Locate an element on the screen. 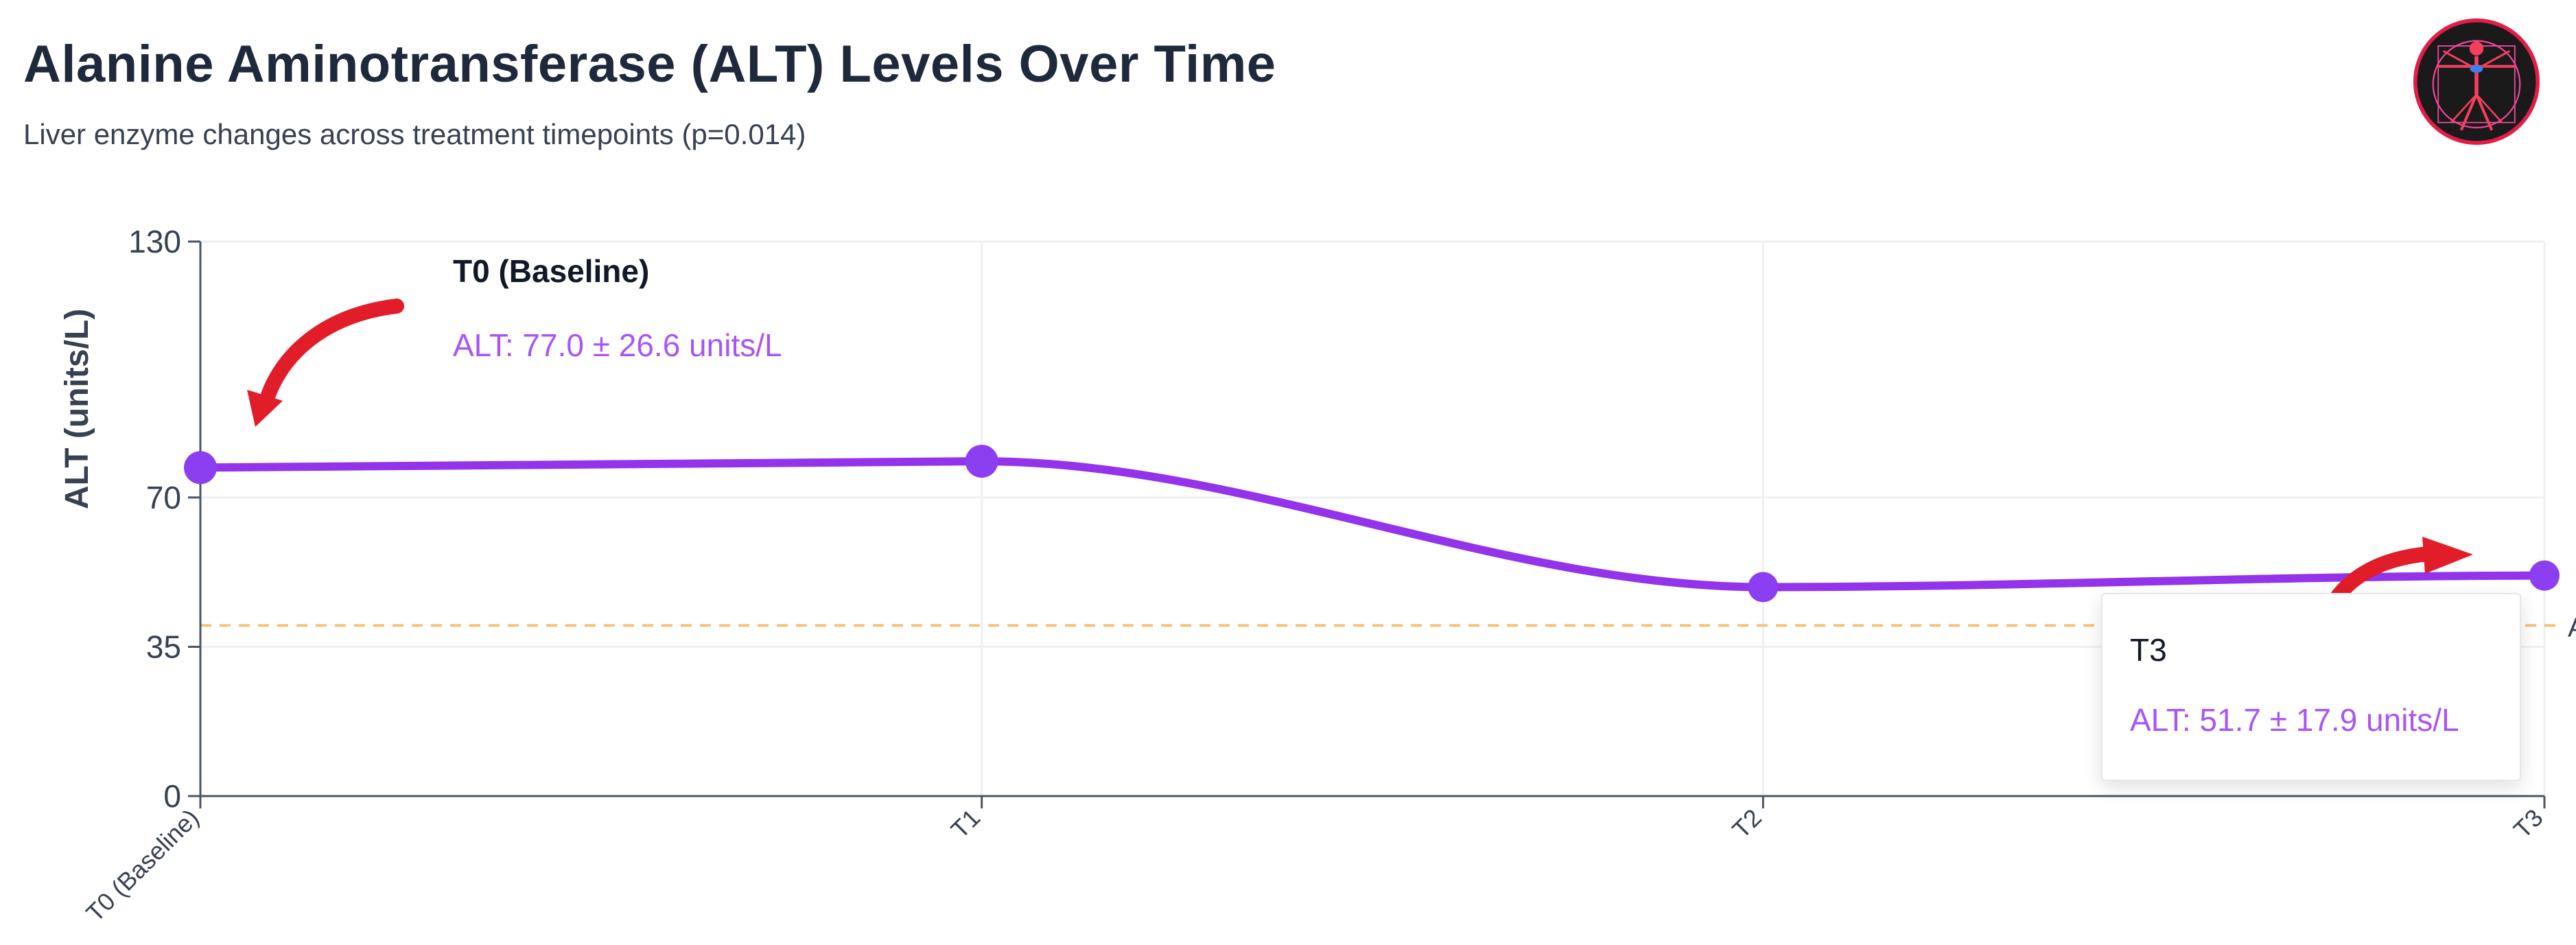 The height and width of the screenshot is (945, 2576). annotation-arrowhead-t0 is located at coordinates (265, 408).